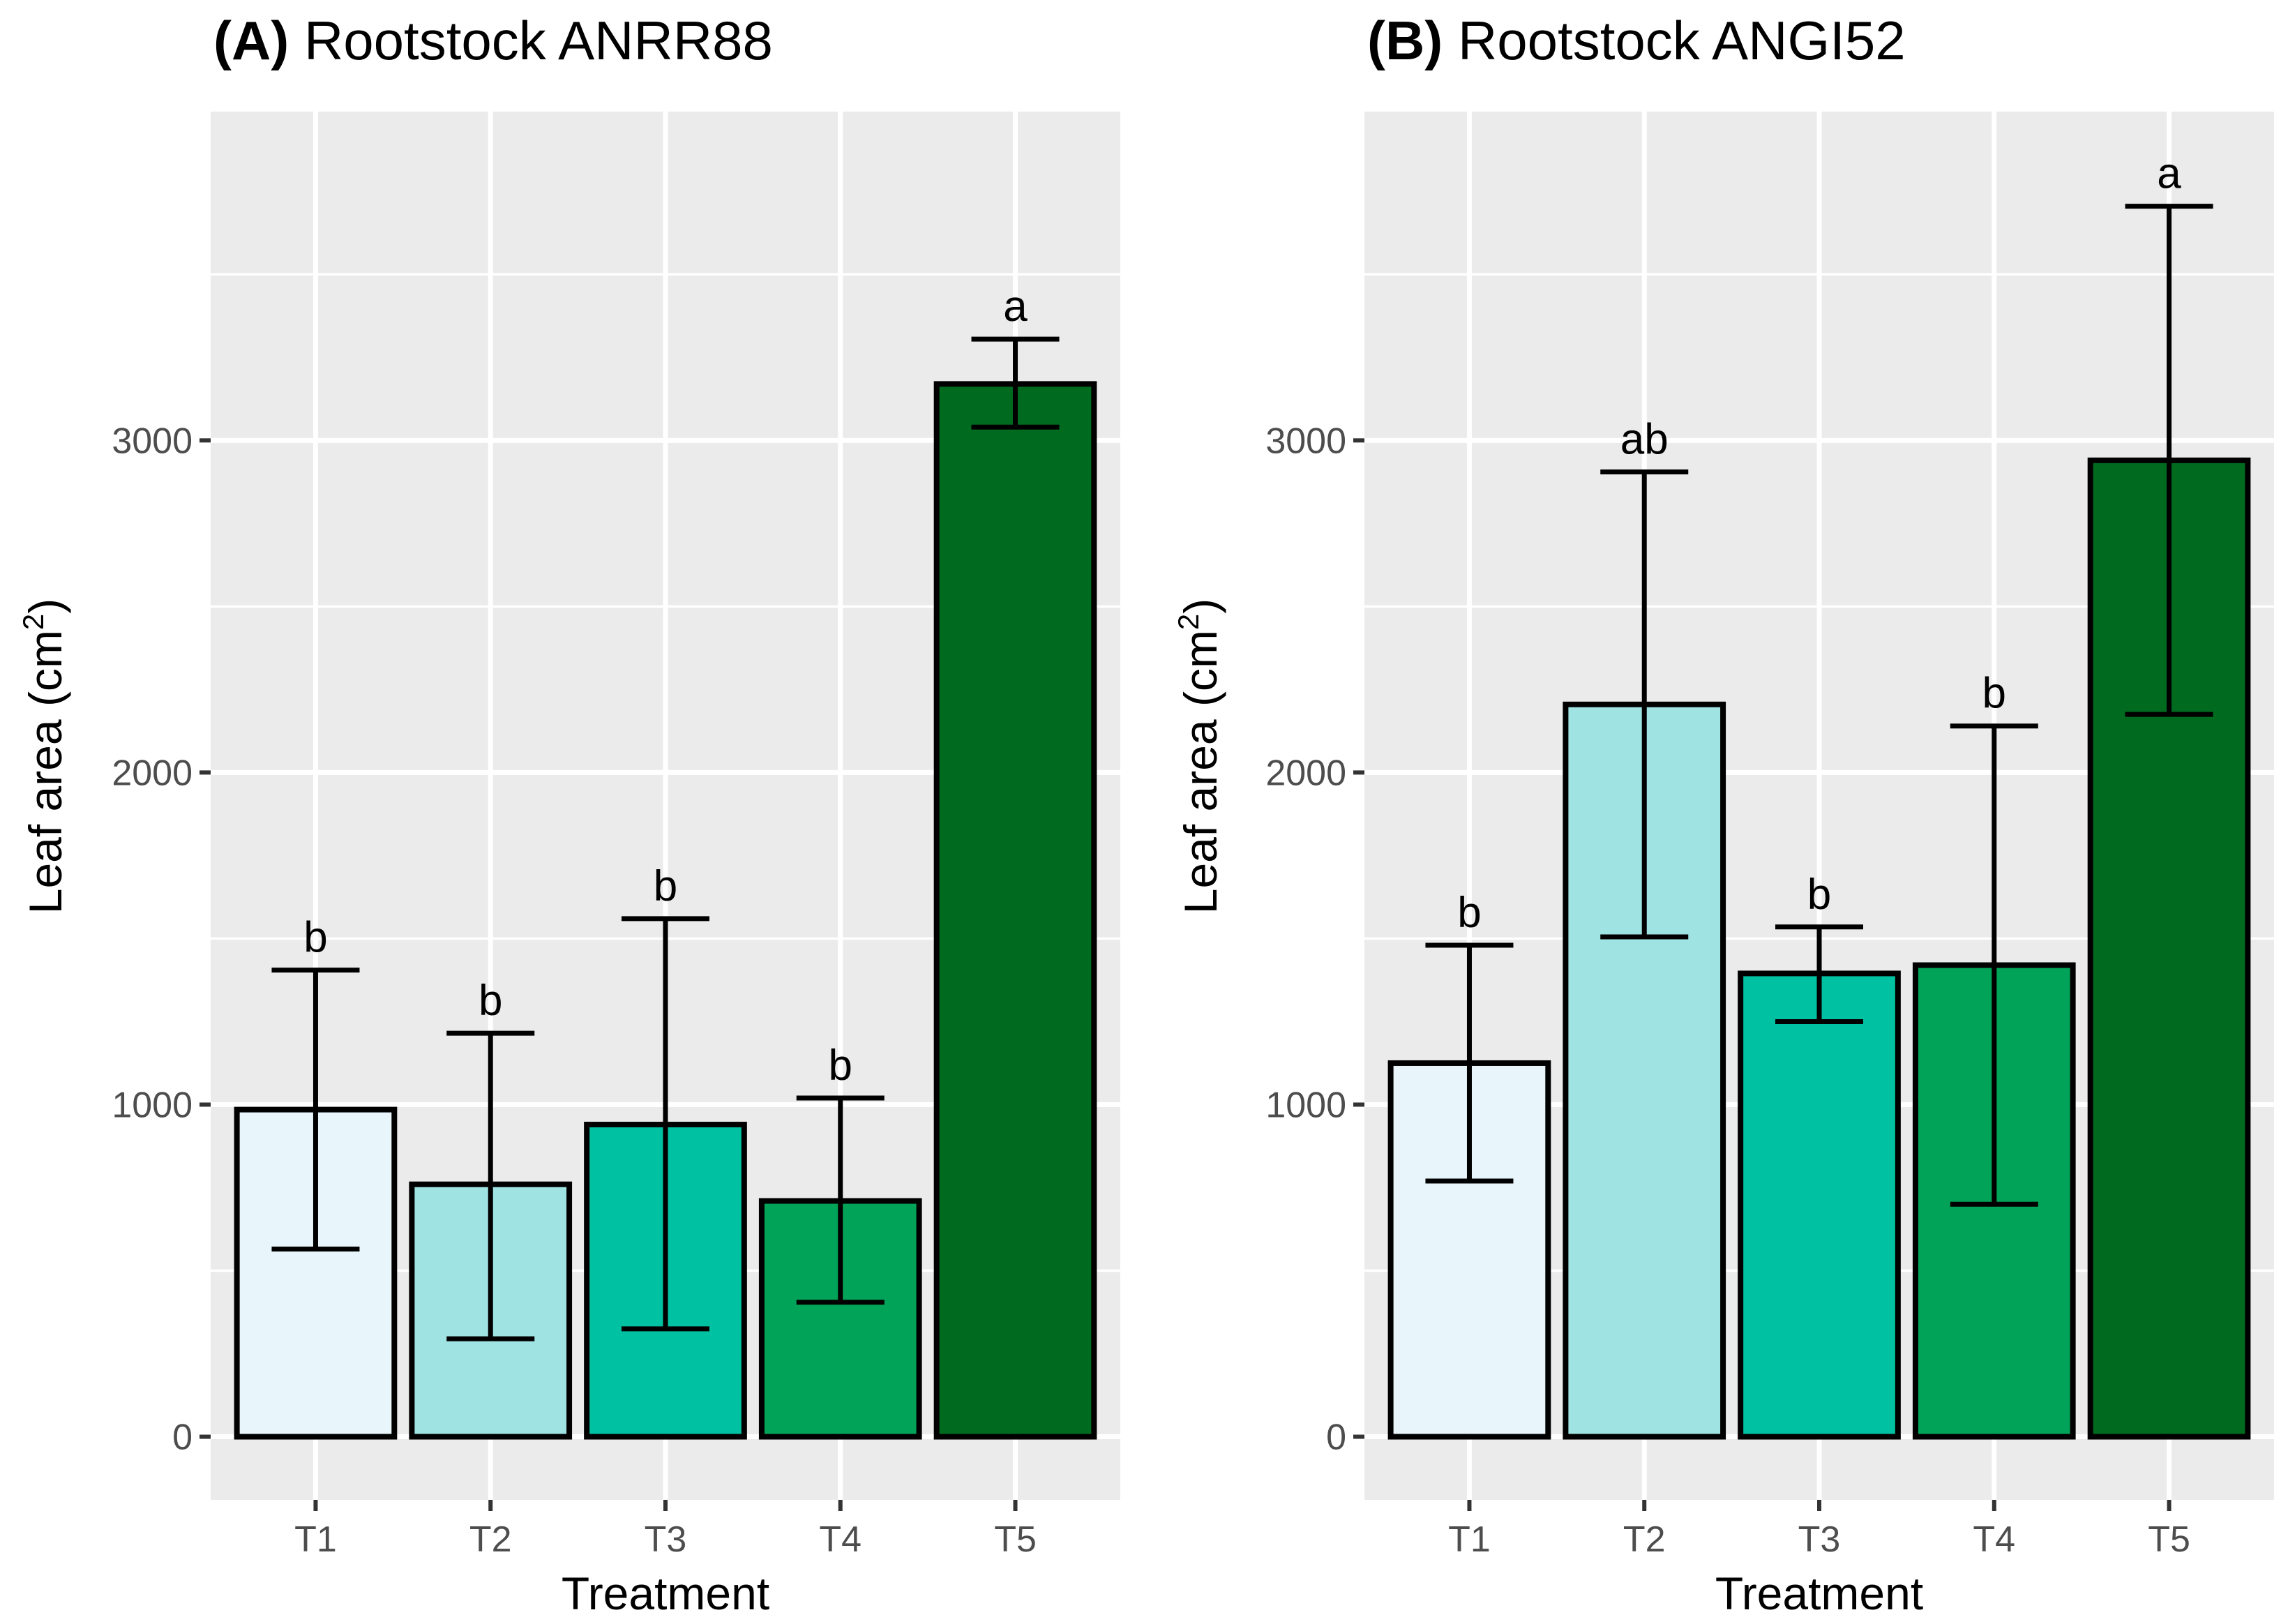 This screenshot has width=2288, height=1624. Describe the element at coordinates (665, 886) in the screenshot. I see `panel-a-significance-label-T3: b` at that location.